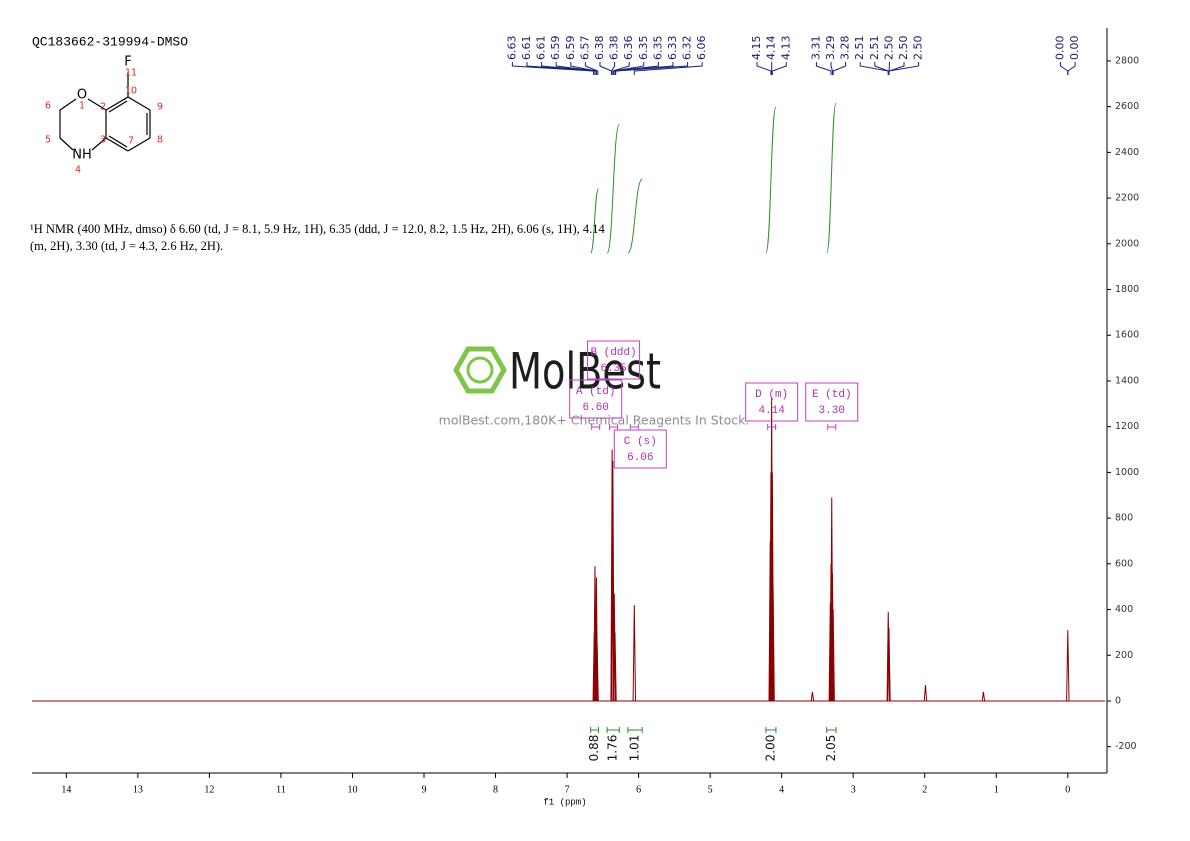 This screenshot has height=841, width=1190. Describe the element at coordinates (66, 789) in the screenshot. I see `x-tick-label: 14` at that location.